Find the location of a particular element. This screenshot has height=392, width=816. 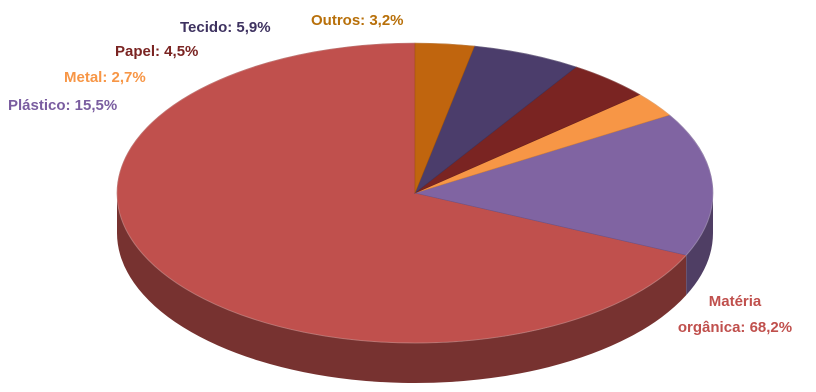

pie-label-4: Tecido: 5,9% is located at coordinates (225, 27).